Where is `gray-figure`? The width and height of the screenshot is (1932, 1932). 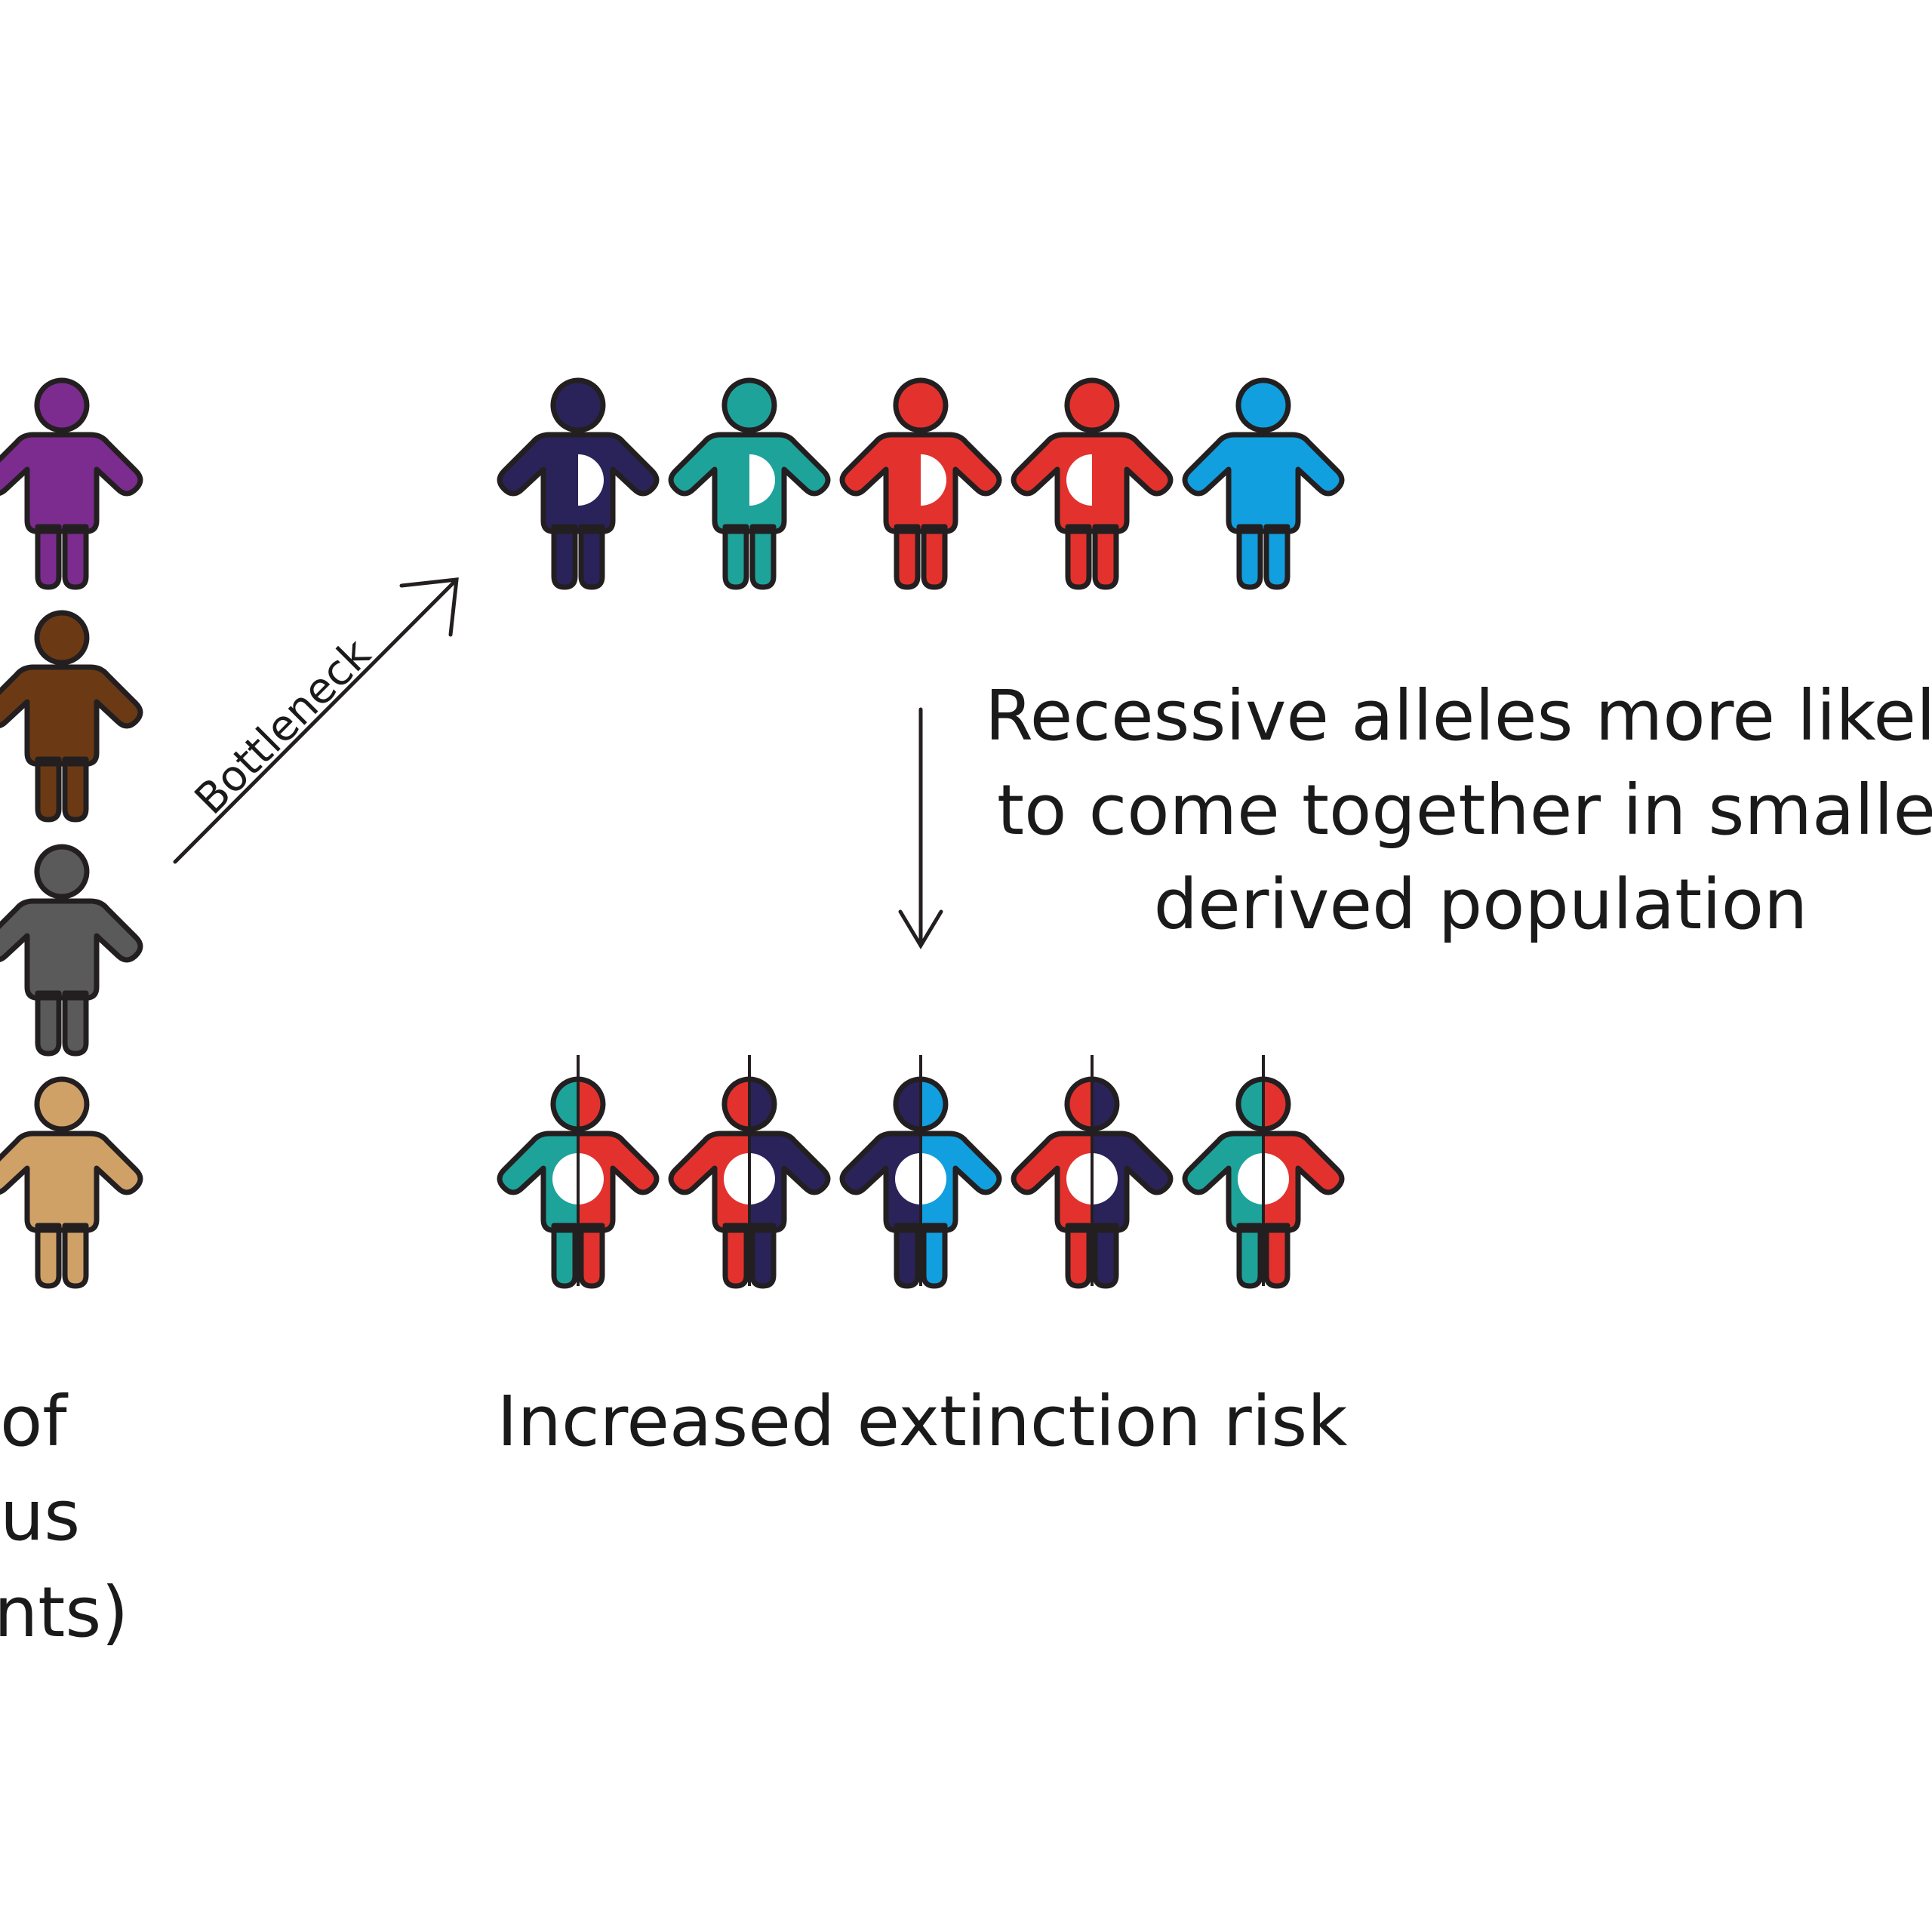
gray-figure is located at coordinates (71, 950).